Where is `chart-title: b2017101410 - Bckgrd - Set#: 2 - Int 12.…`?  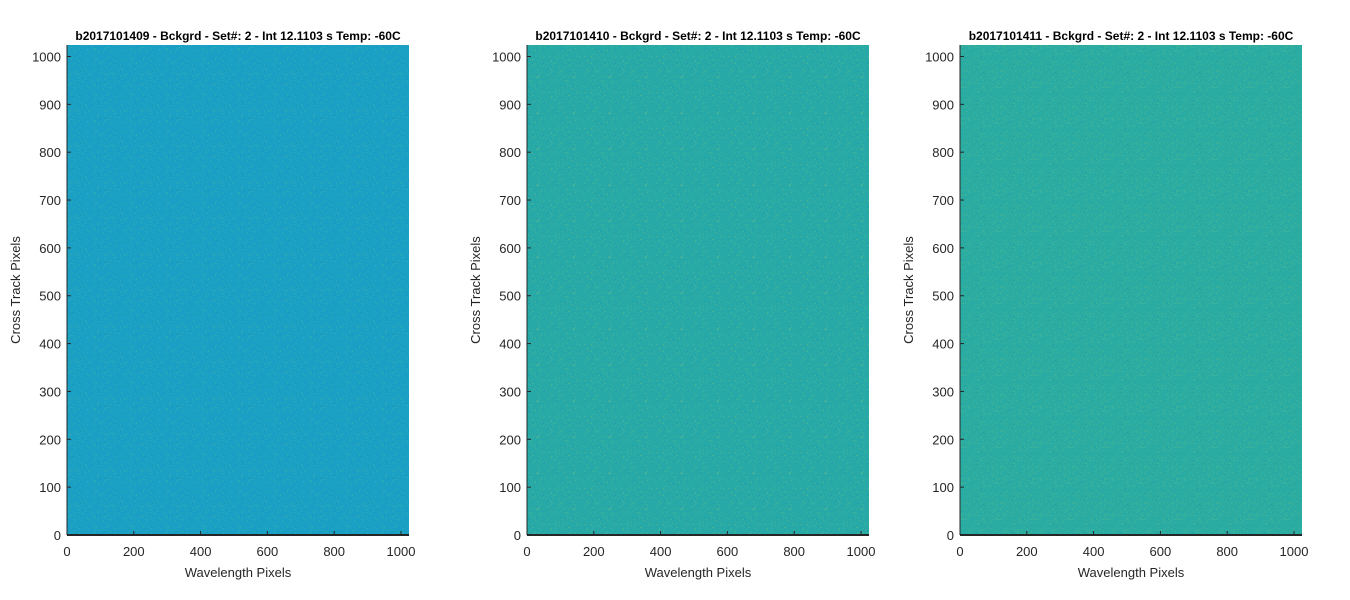 chart-title: b2017101410 - Bckgrd - Set#: 2 - Int 12.… is located at coordinates (698, 36).